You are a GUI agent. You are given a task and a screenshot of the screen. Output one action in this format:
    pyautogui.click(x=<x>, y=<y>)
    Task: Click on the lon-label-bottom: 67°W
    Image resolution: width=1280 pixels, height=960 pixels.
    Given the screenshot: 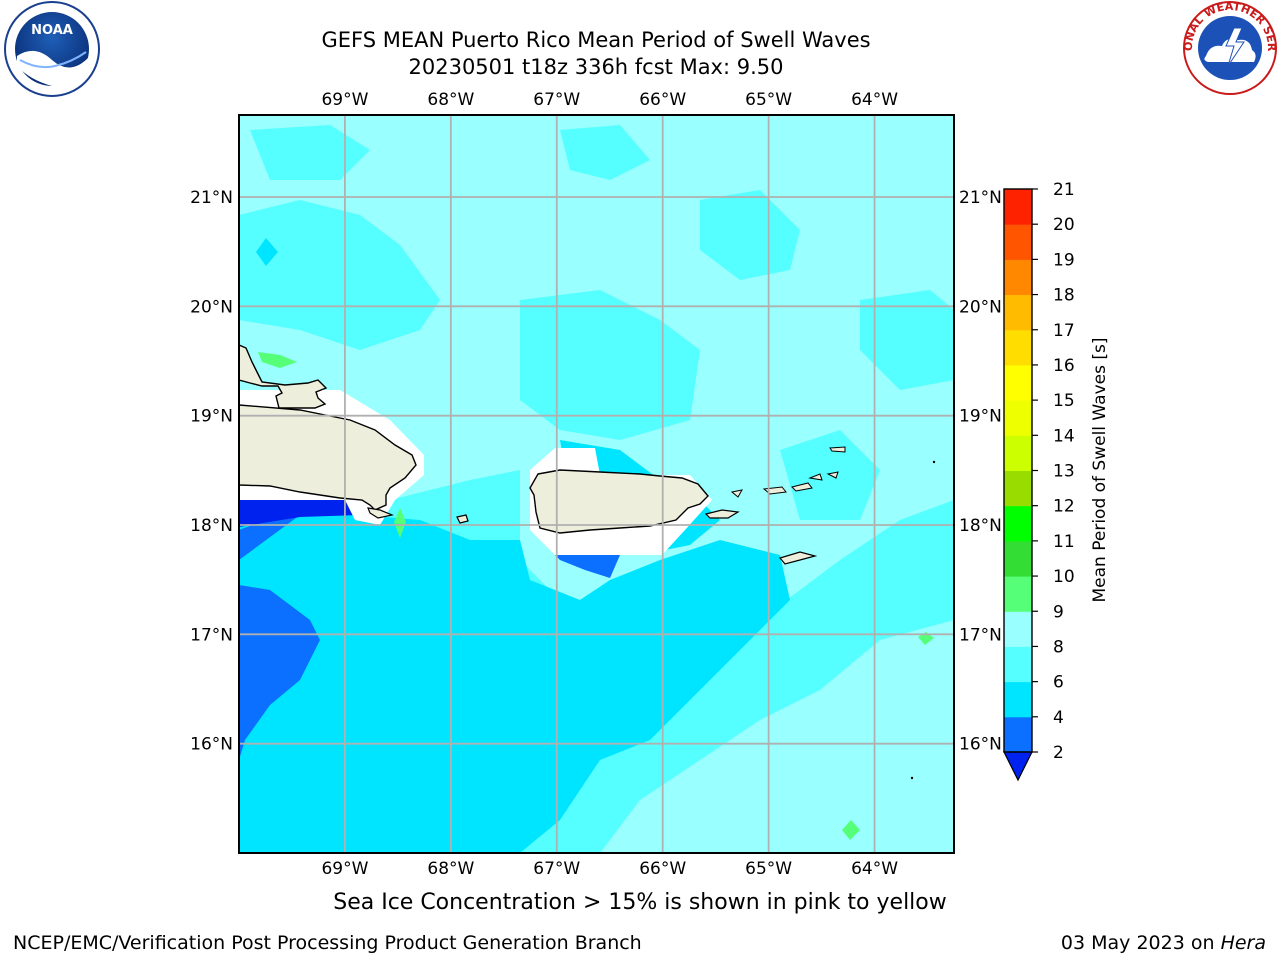 What is the action you would take?
    pyautogui.click(x=556, y=869)
    